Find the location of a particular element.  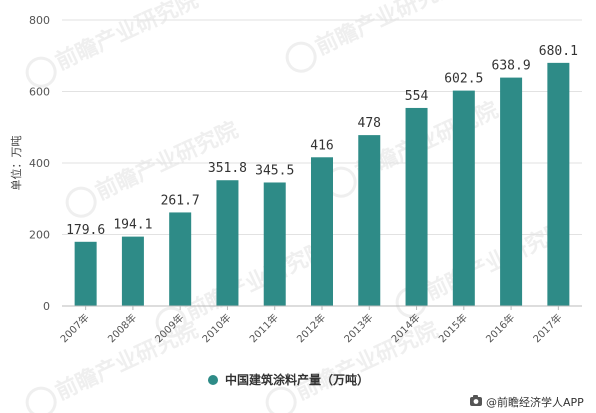

legend-label: 中国建筑涂料产量（万吨） is located at coordinates (297, 379).